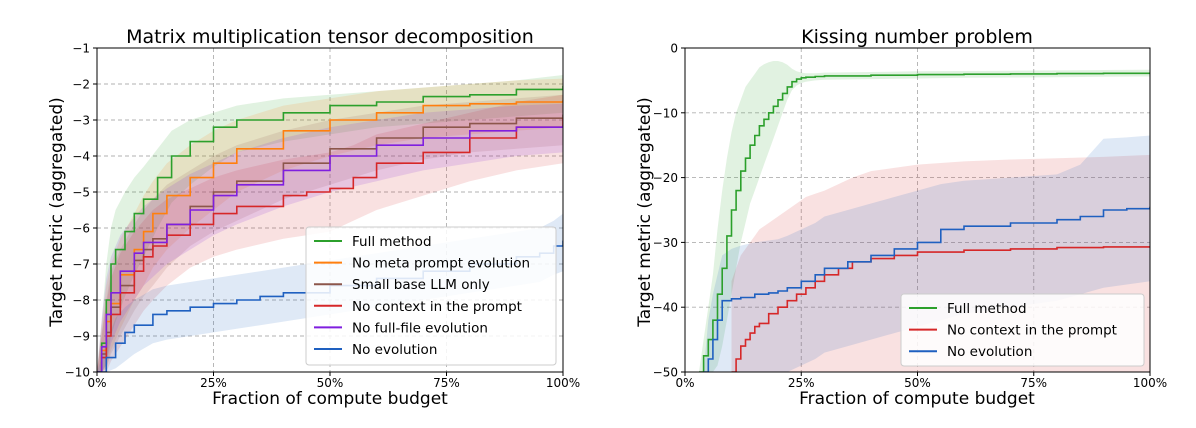 This screenshot has height=428, width=1196. What do you see at coordinates (674, 49) in the screenshot?
I see `y-tick-label: 0` at bounding box center [674, 49].